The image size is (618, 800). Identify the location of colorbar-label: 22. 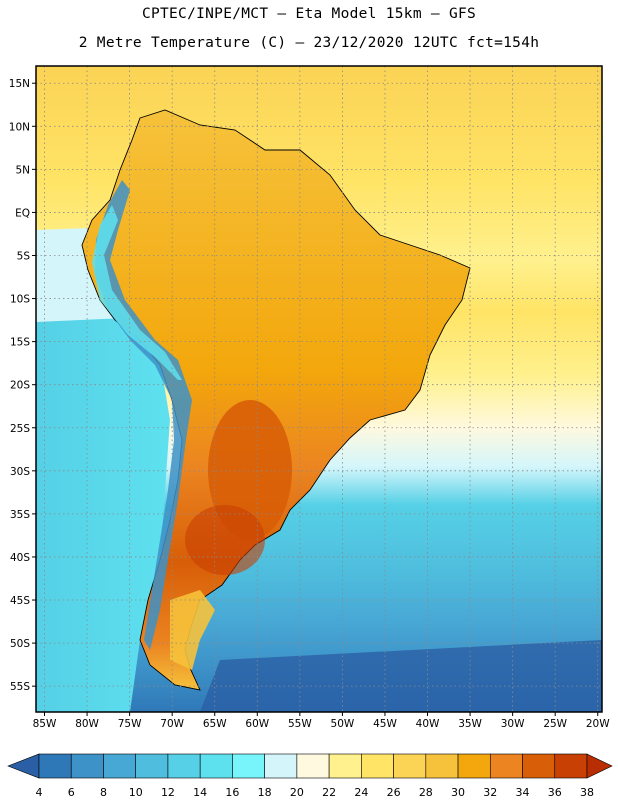
(329, 792).